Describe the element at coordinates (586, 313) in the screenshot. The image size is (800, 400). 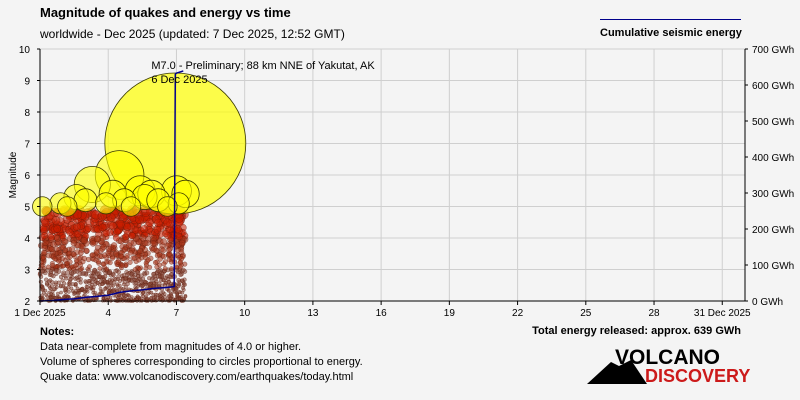
I see `x-tick-label: 25` at that location.